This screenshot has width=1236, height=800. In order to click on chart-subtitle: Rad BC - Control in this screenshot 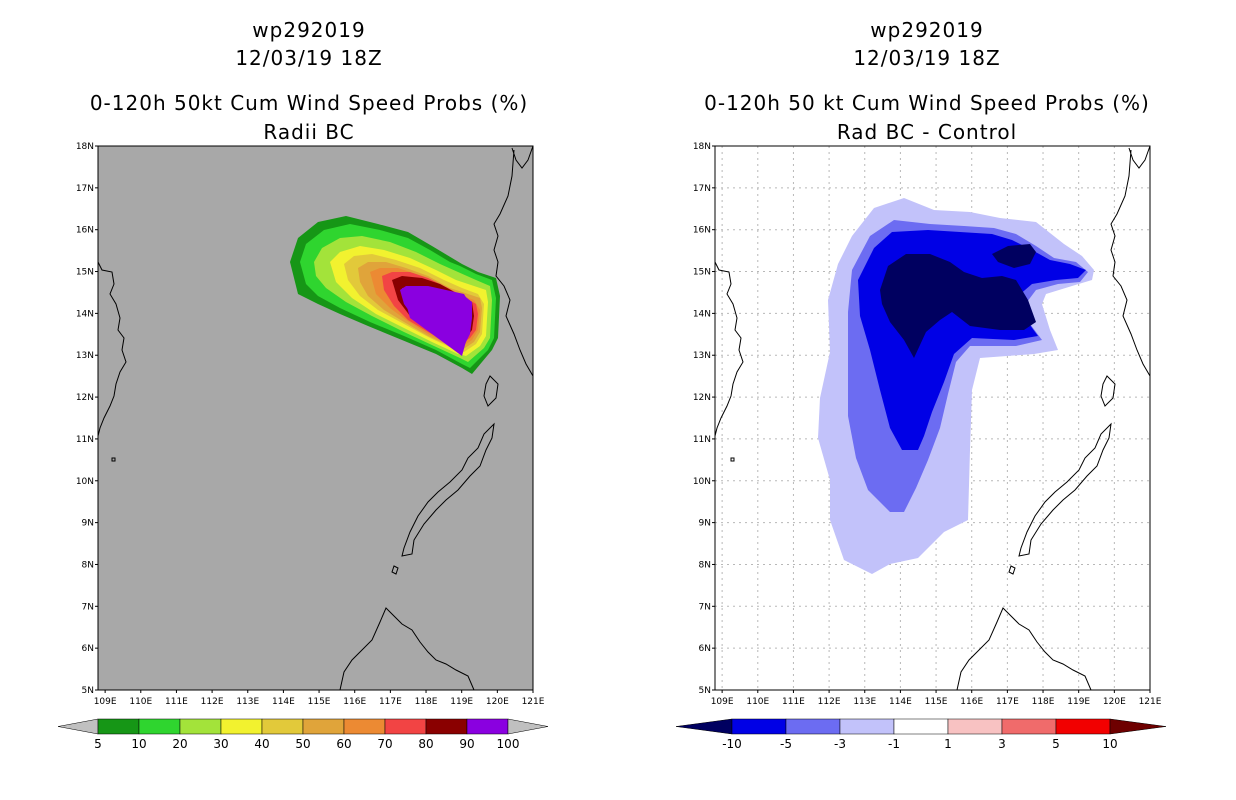, I will do `click(927, 132)`.